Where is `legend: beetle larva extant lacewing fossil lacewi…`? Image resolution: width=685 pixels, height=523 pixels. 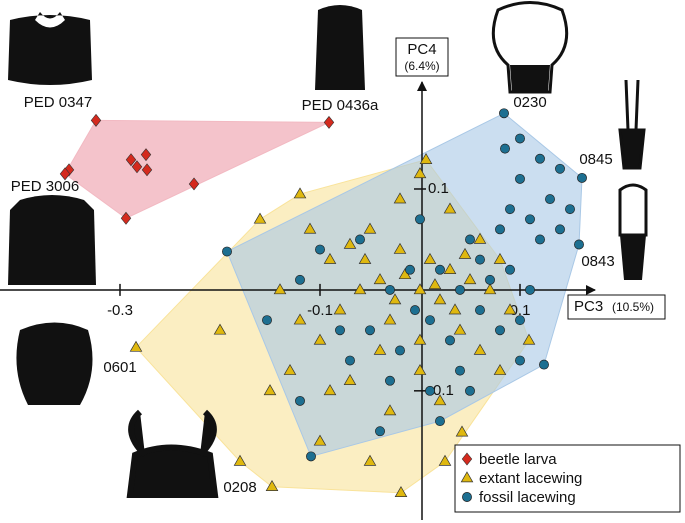
legend: beetle larva extant lacewing fossil lacewi… is located at coordinates (567, 478).